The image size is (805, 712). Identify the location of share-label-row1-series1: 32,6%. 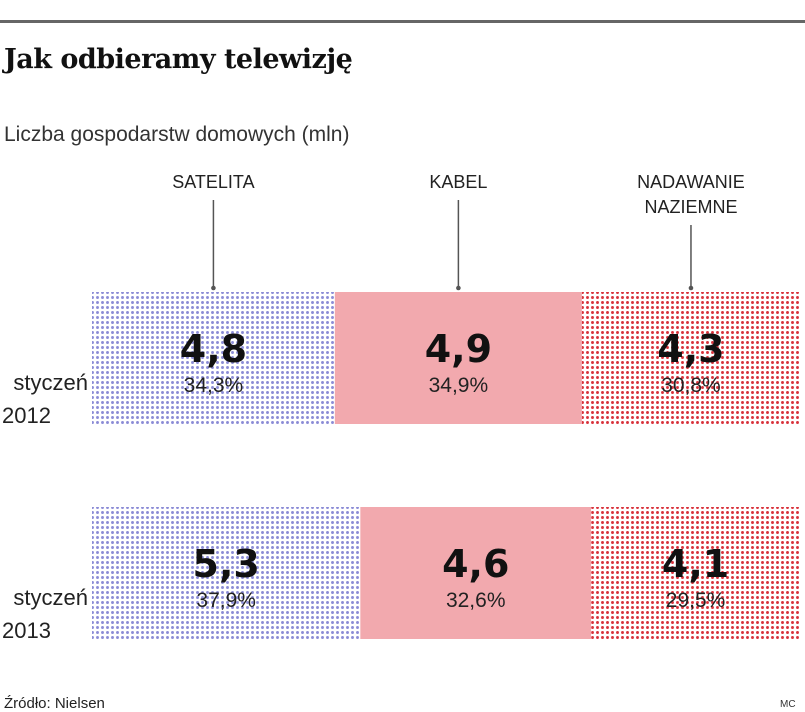
(476, 600).